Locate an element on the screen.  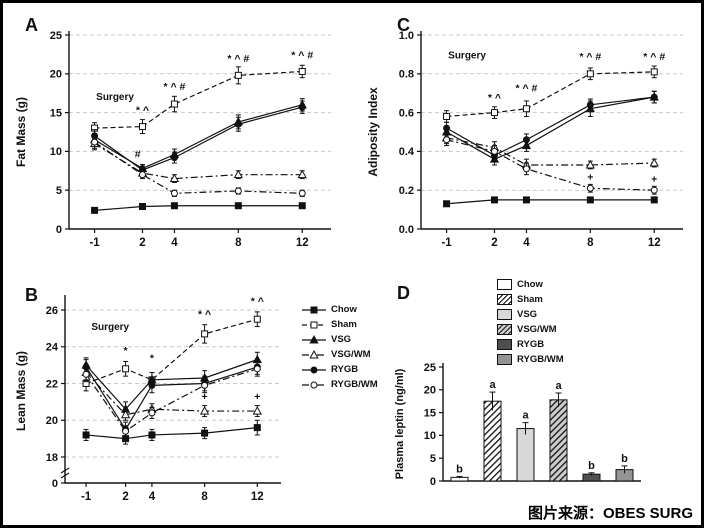
bar-legend-item-vsg: VSG is located at coordinates (530, 314).